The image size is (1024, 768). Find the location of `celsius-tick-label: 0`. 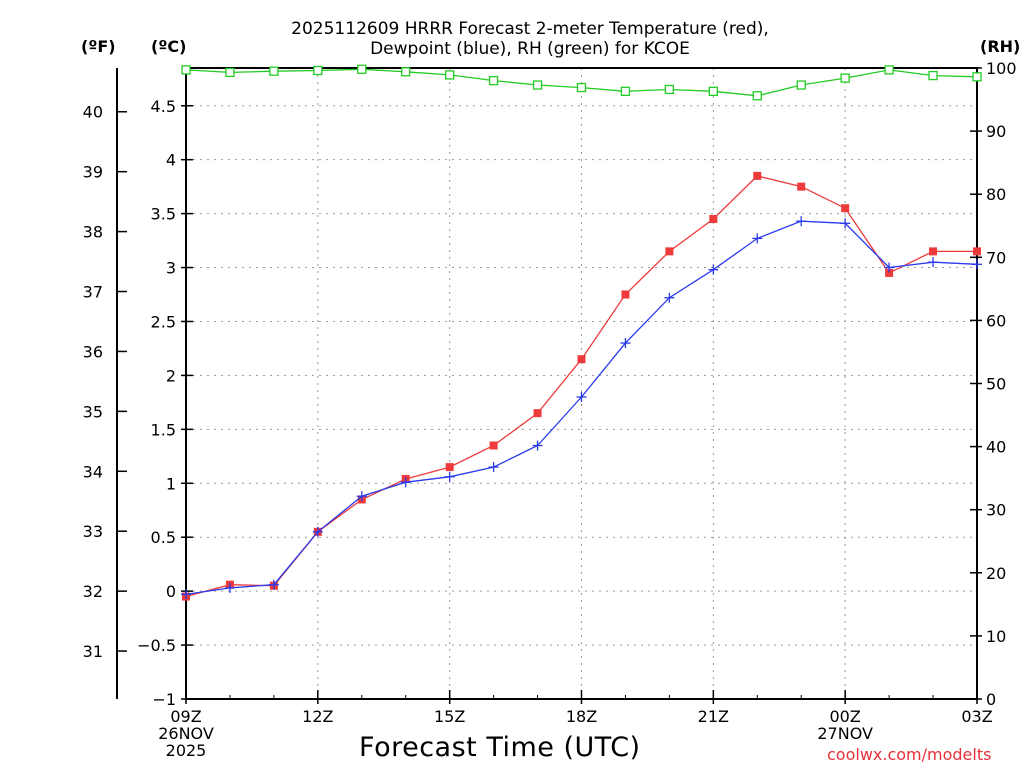

celsius-tick-label: 0 is located at coordinates (171, 591).